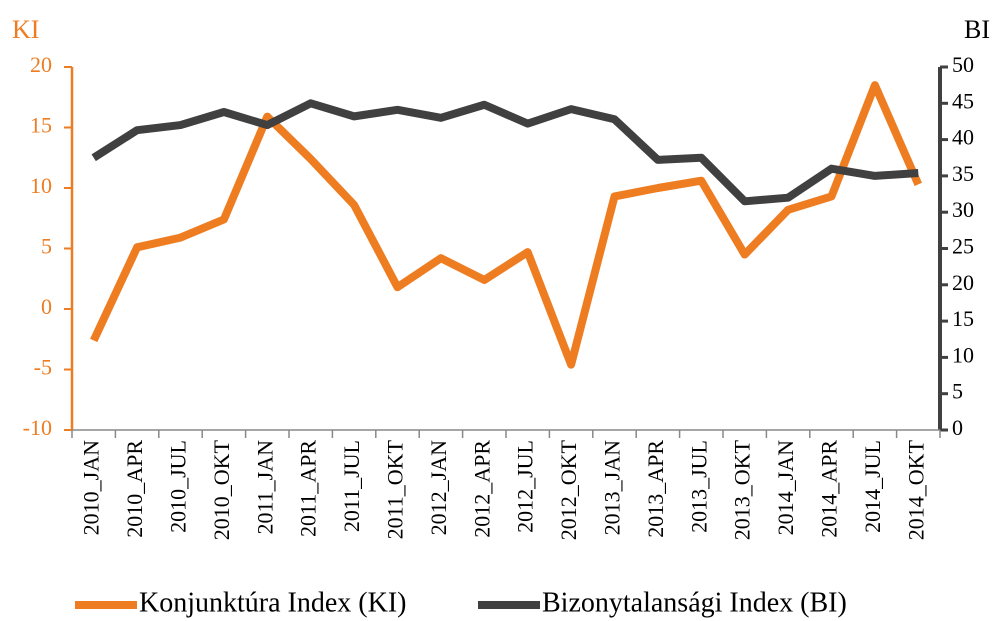  Describe the element at coordinates (41, 125) in the screenshot. I see `y-tick-label: 15` at that location.